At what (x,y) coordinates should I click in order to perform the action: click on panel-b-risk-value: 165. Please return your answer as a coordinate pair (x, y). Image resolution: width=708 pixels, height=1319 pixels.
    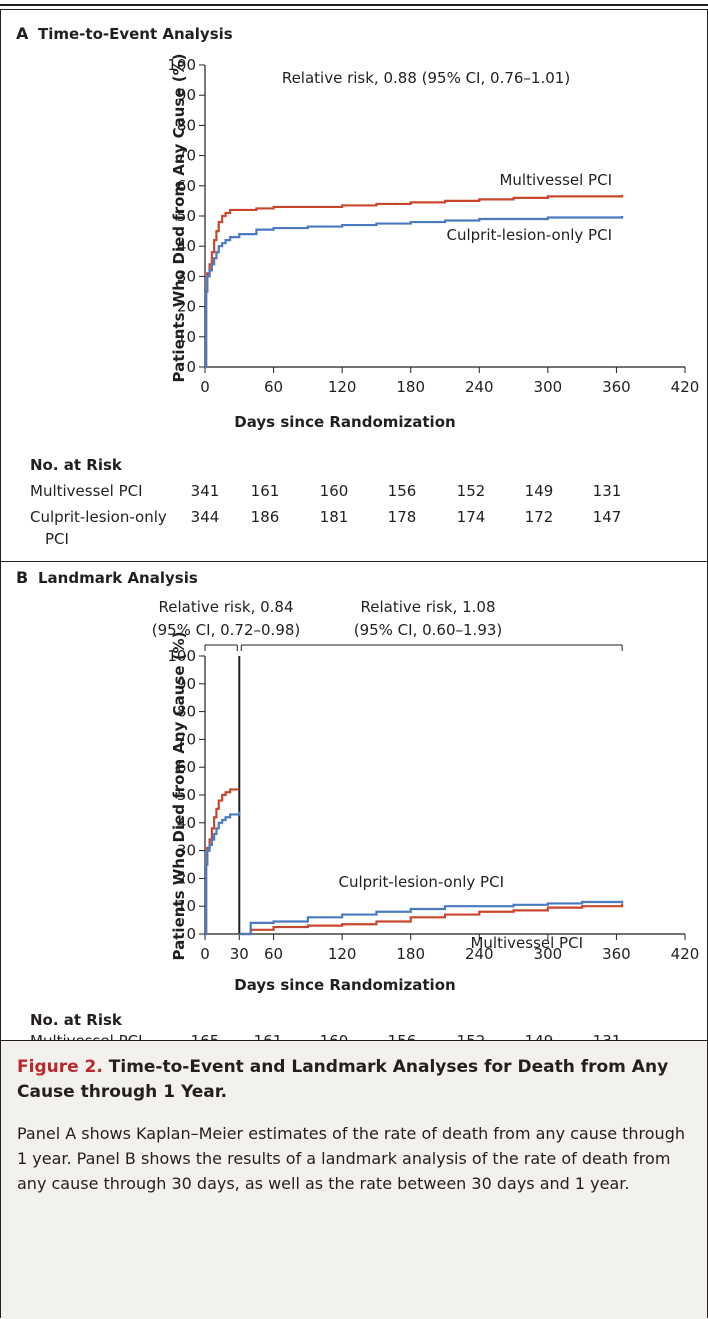
    Looking at the image, I should click on (205, 1036).